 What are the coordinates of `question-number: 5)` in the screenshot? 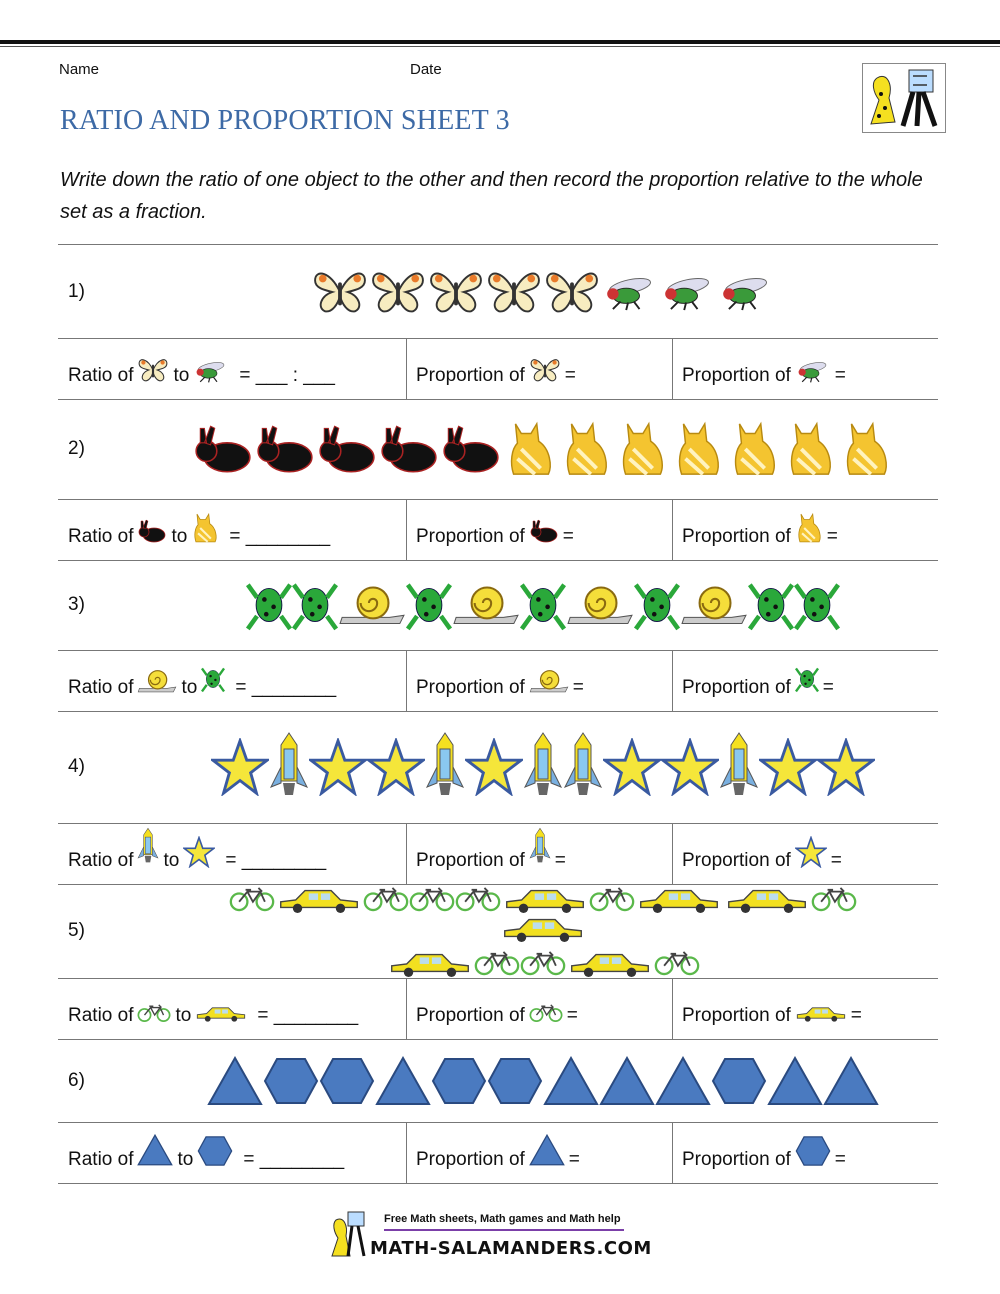 It's located at (76, 930).